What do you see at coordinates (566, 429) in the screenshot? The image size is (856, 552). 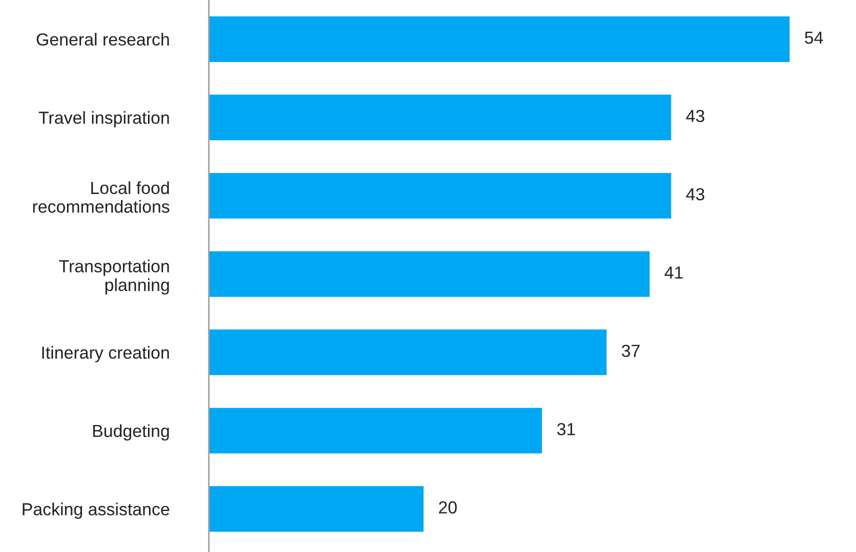 I see `data-label: 31` at bounding box center [566, 429].